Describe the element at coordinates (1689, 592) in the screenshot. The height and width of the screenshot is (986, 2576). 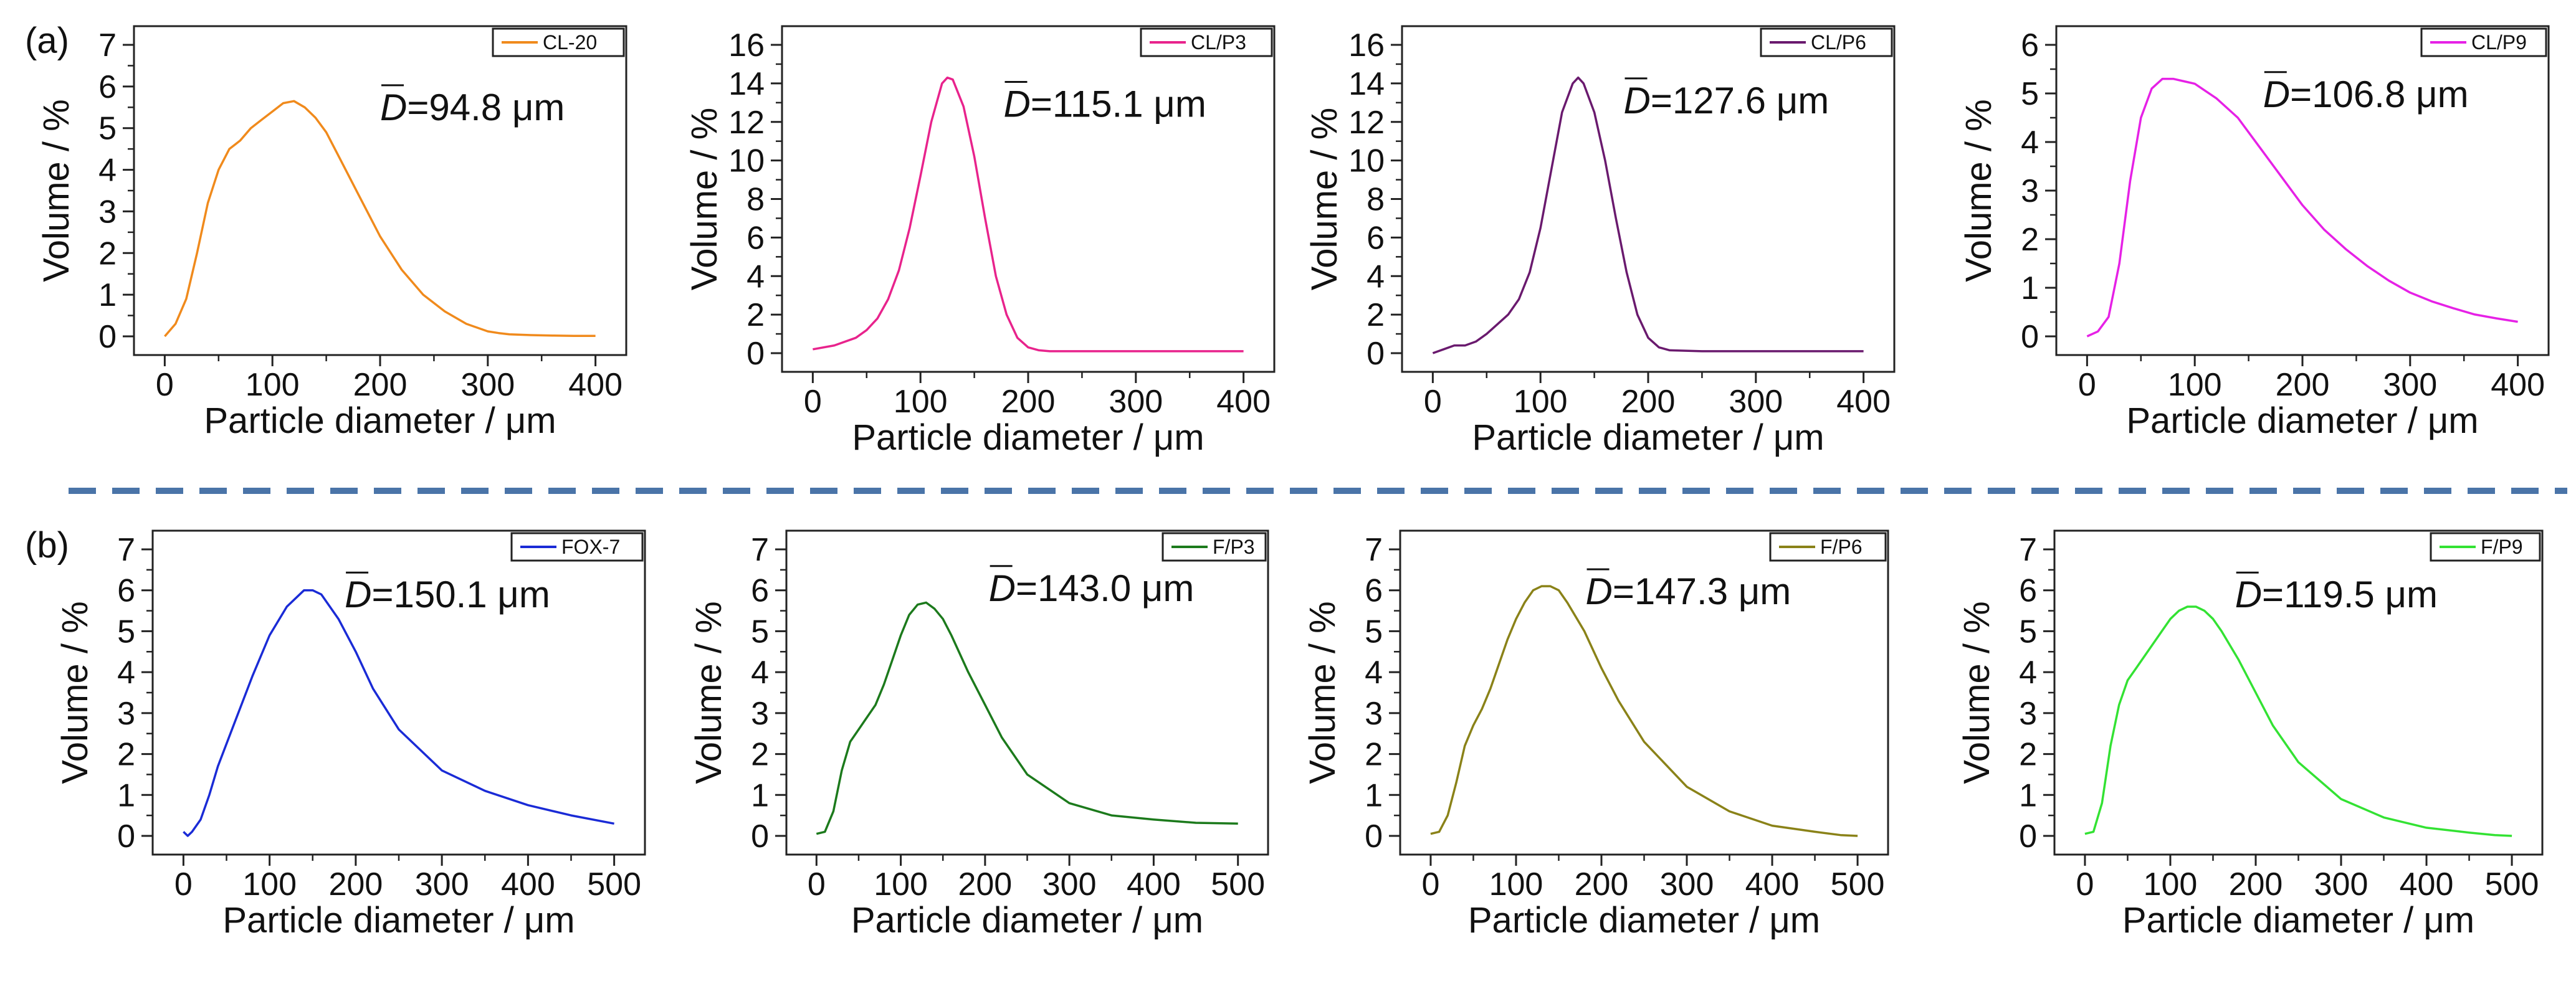
I see `mean-diameter-annotation: D=147.3 μm` at that location.